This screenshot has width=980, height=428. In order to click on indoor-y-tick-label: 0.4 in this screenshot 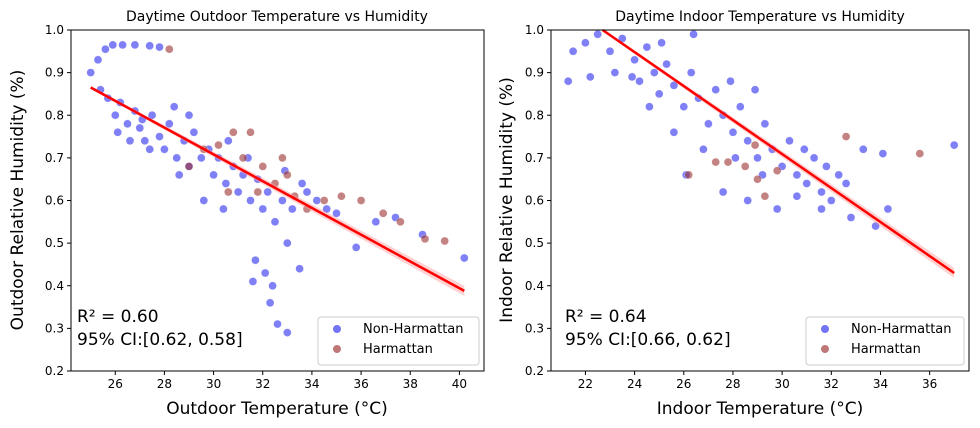, I will do `click(534, 286)`.